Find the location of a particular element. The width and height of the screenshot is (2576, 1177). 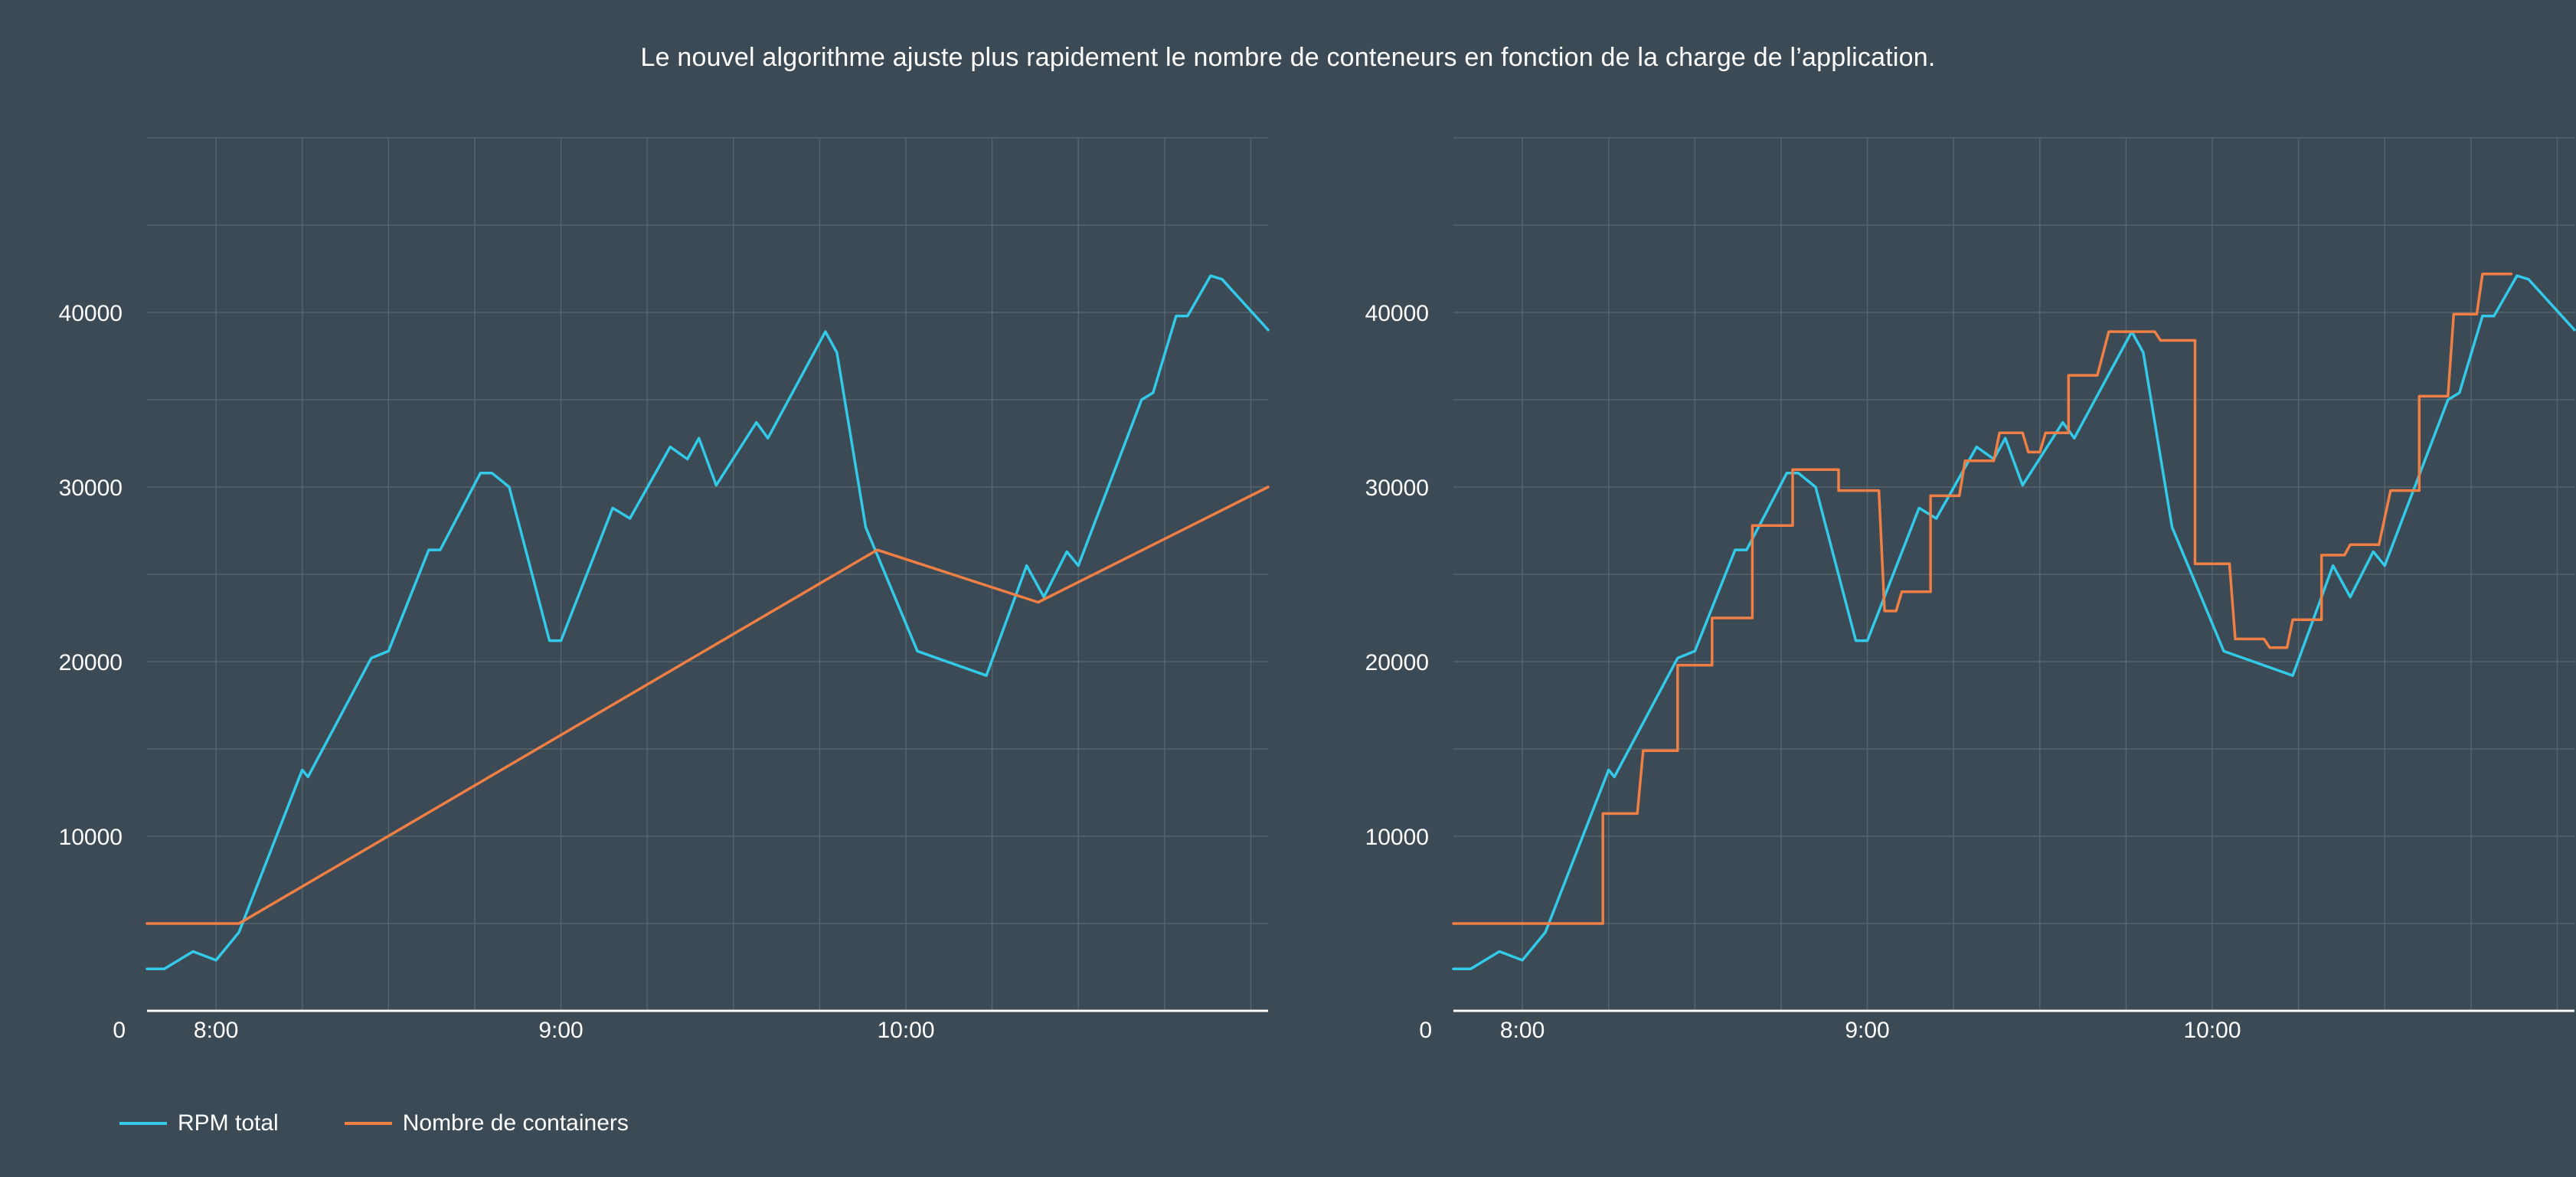

legend-label-rpm: RPM total is located at coordinates (228, 1123).